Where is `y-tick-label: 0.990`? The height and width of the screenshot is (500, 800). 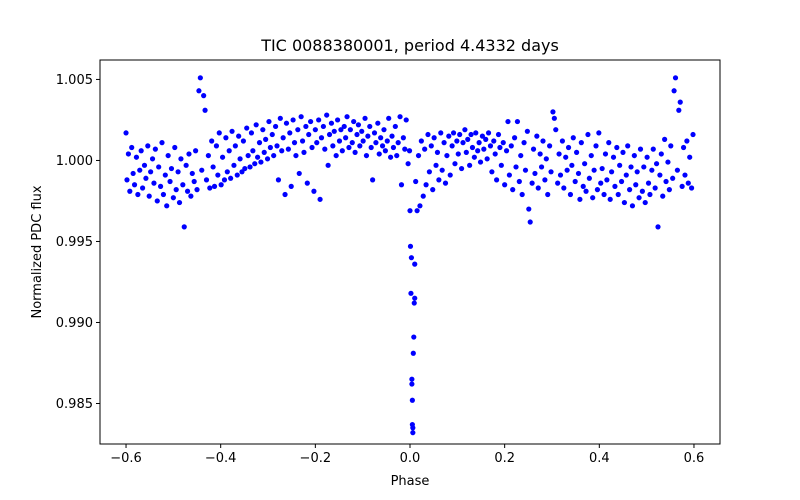 y-tick-label: 0.990 is located at coordinates (74, 323).